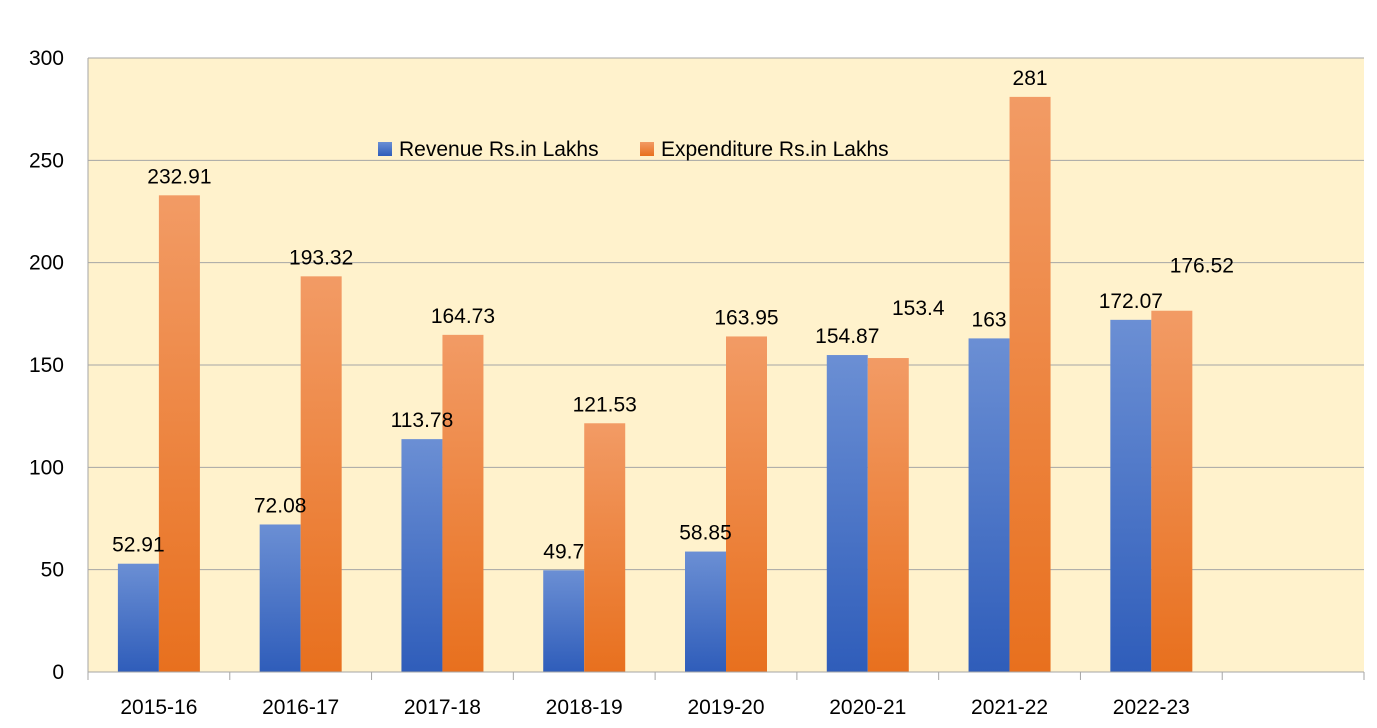 This screenshot has height=728, width=1377. I want to click on x-tick-label: 2021-22, so click(1009, 707).